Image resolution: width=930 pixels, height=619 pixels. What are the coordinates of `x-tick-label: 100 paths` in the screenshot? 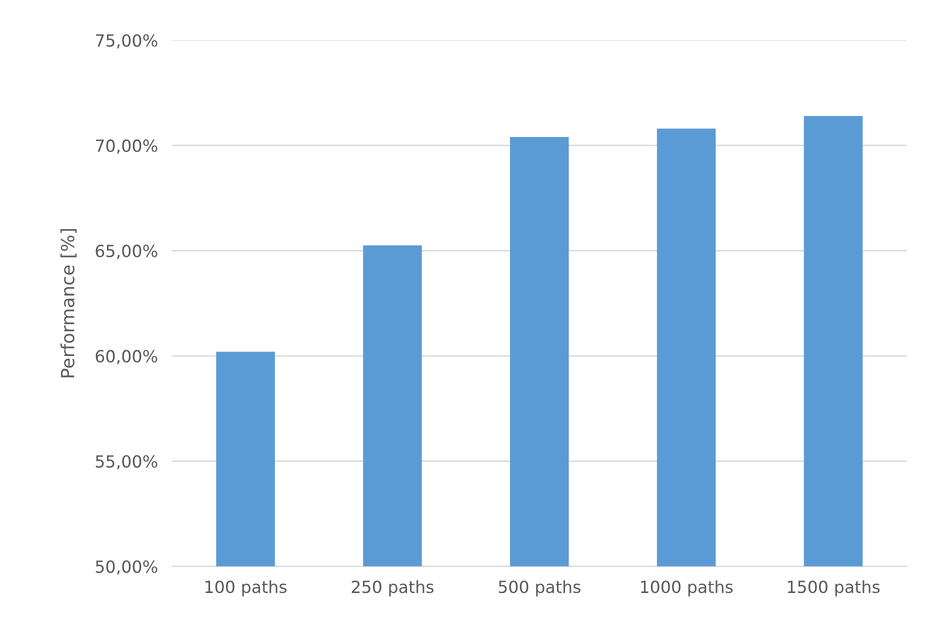 It's located at (246, 588).